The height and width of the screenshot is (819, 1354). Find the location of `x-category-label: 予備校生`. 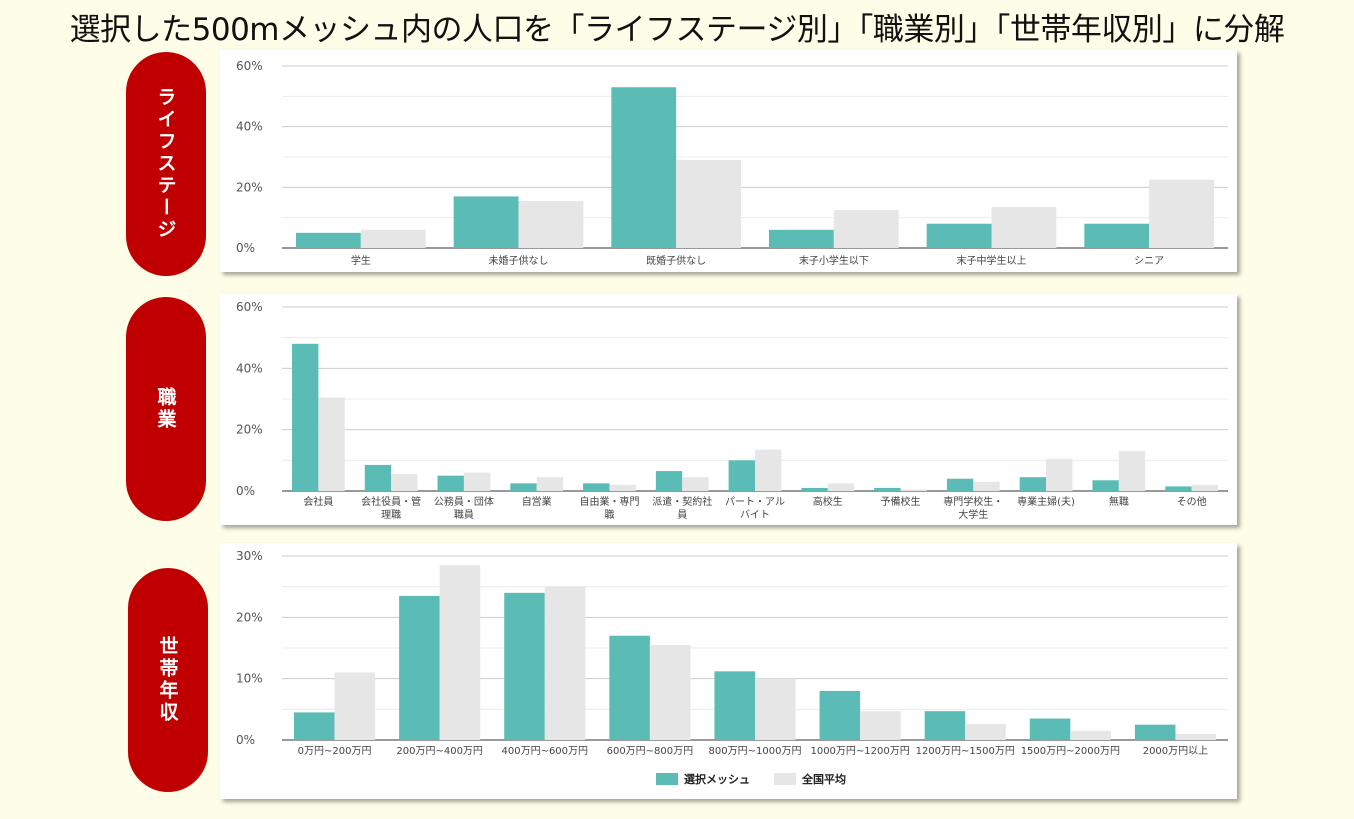

x-category-label: 予備校生 is located at coordinates (901, 501).